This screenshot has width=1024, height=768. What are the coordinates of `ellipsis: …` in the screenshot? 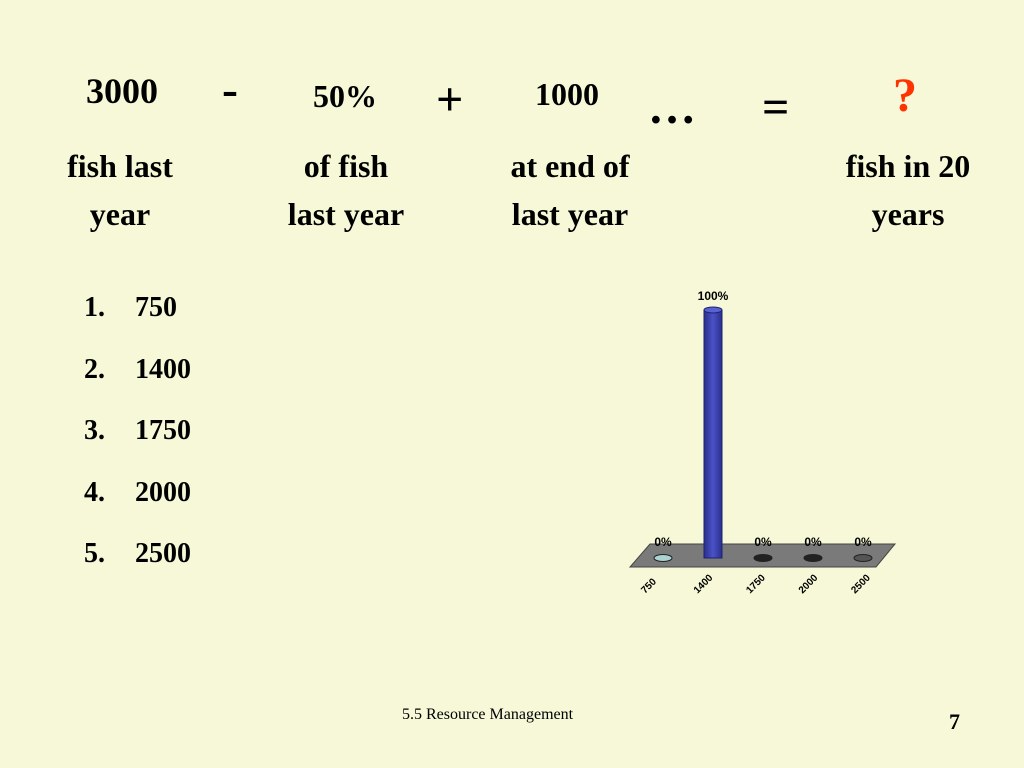 It's located at (672, 107).